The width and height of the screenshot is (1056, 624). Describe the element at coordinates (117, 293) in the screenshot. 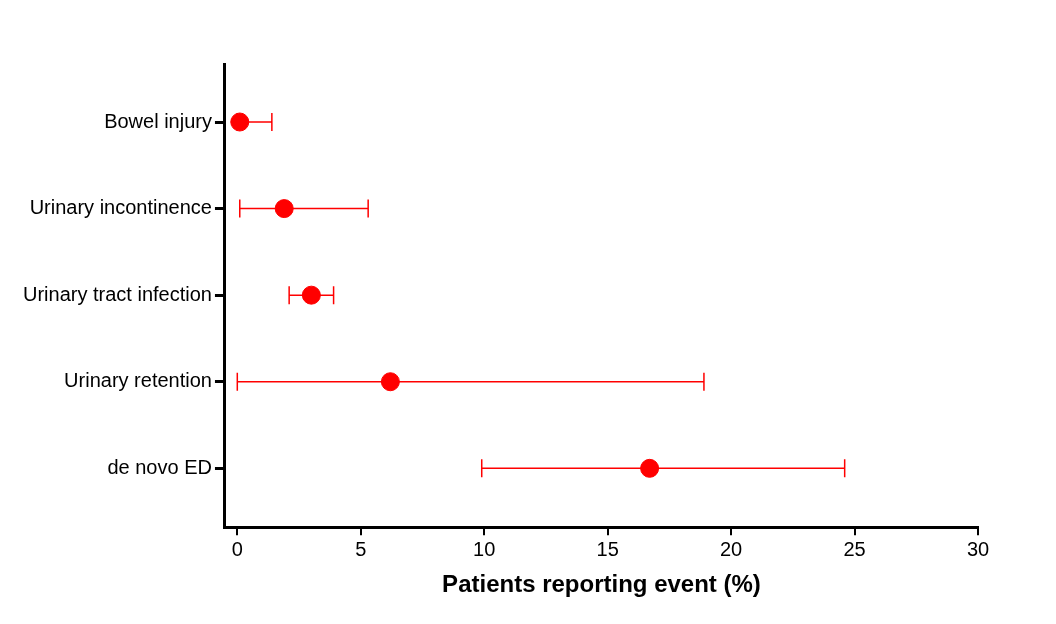

I see `y-tick-label: Urinary tract infection` at that location.